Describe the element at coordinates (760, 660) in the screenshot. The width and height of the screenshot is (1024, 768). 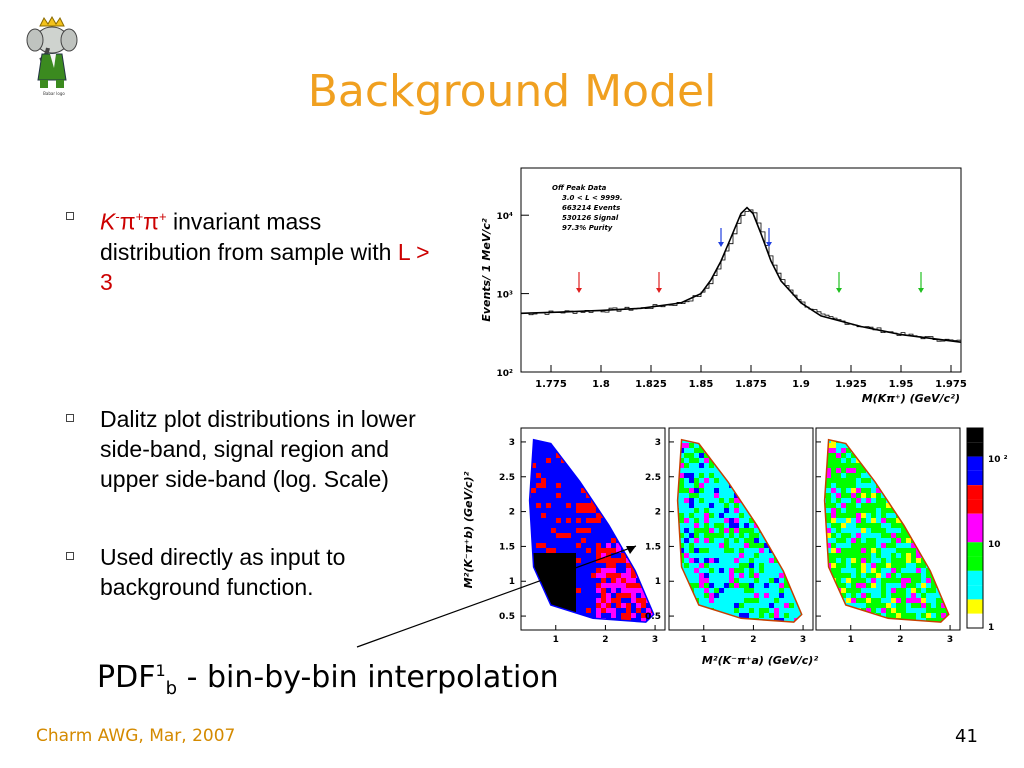
I see `dalitz-x-label: M²(K⁻π⁺a) (GeV/c)²` at that location.